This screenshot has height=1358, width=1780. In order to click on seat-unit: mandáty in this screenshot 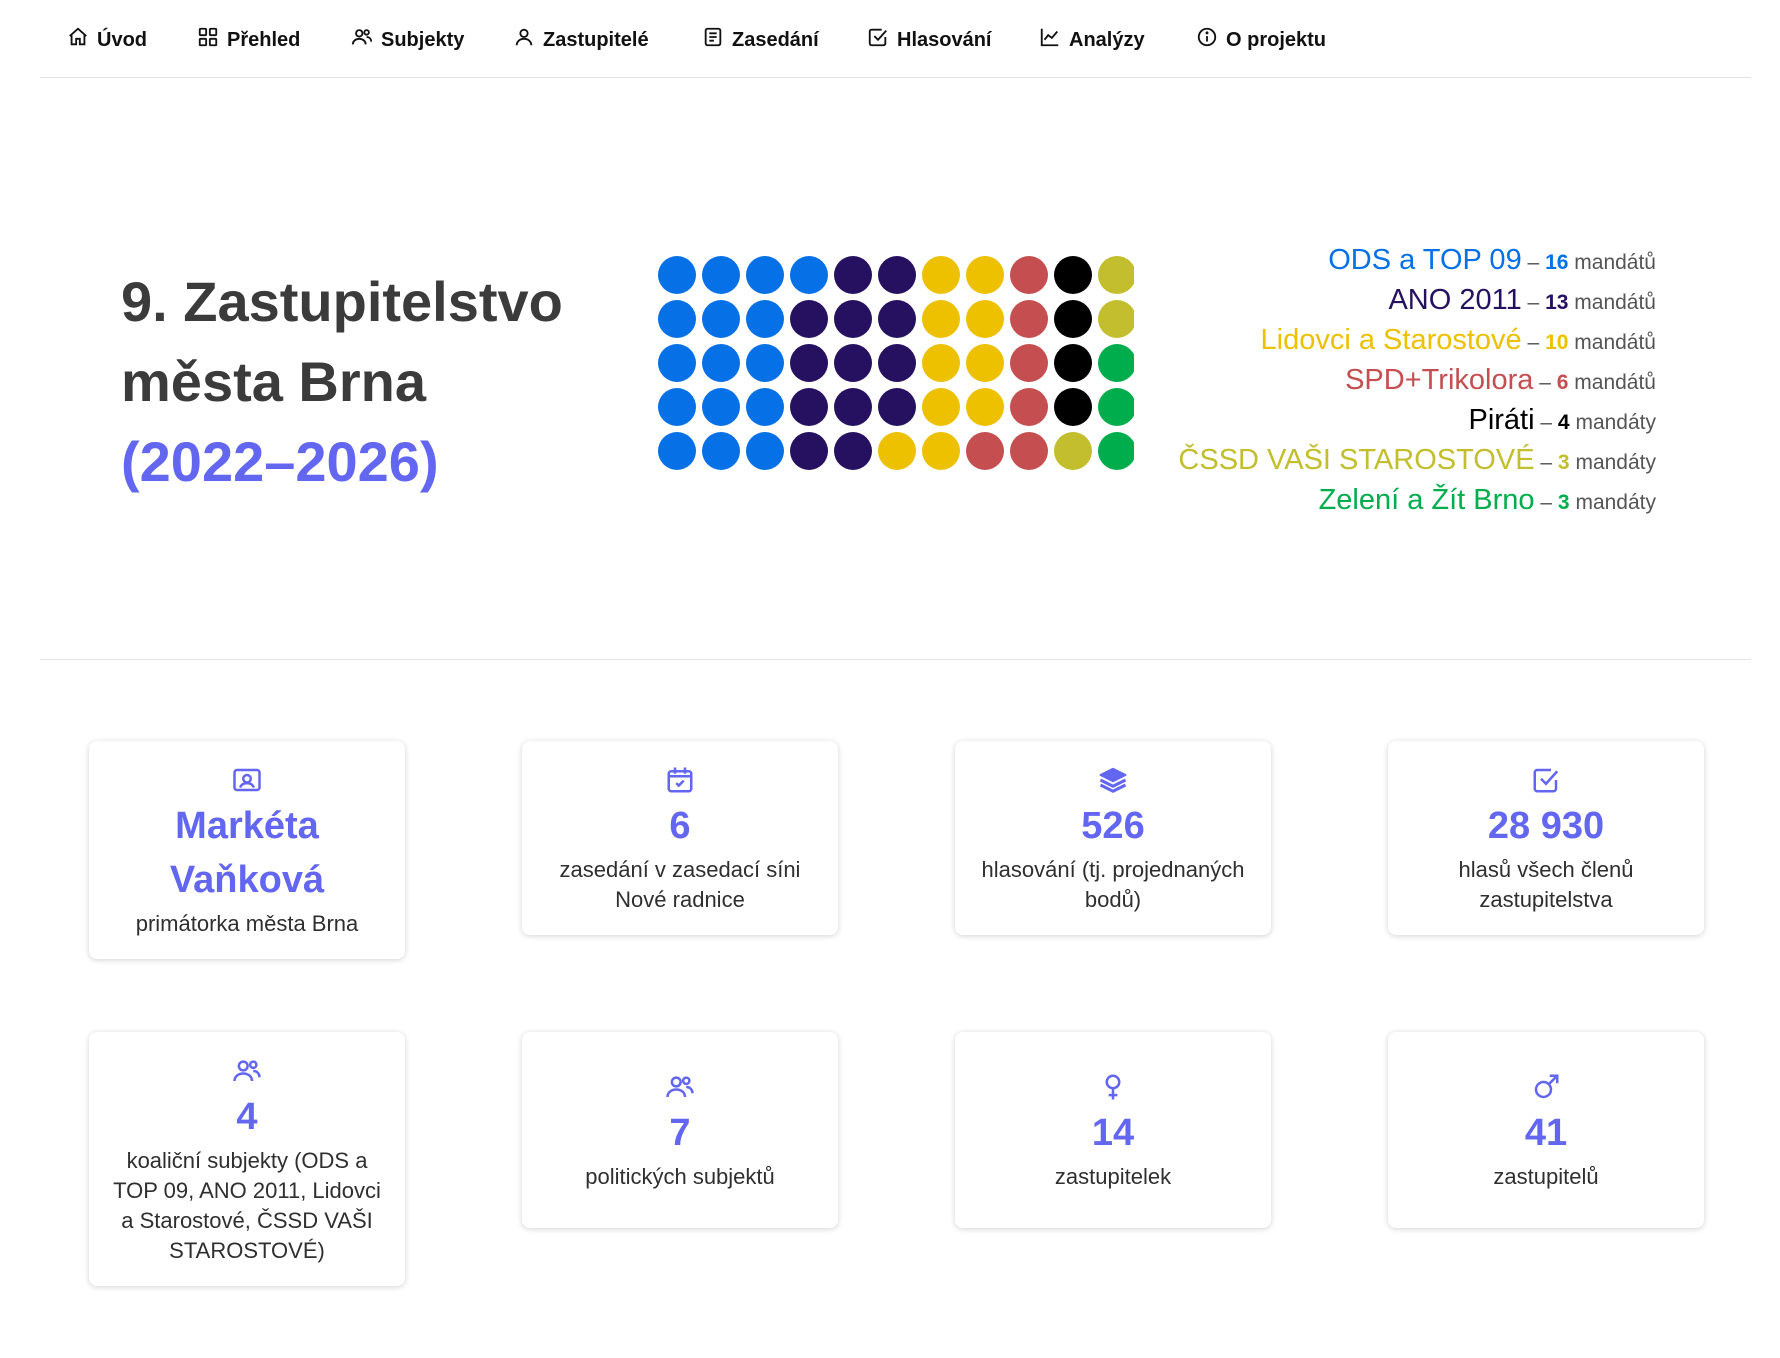, I will do `click(1615, 502)`.